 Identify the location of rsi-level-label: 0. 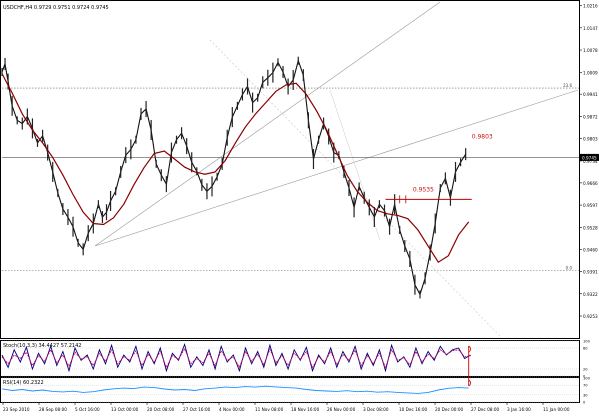
(584, 403).